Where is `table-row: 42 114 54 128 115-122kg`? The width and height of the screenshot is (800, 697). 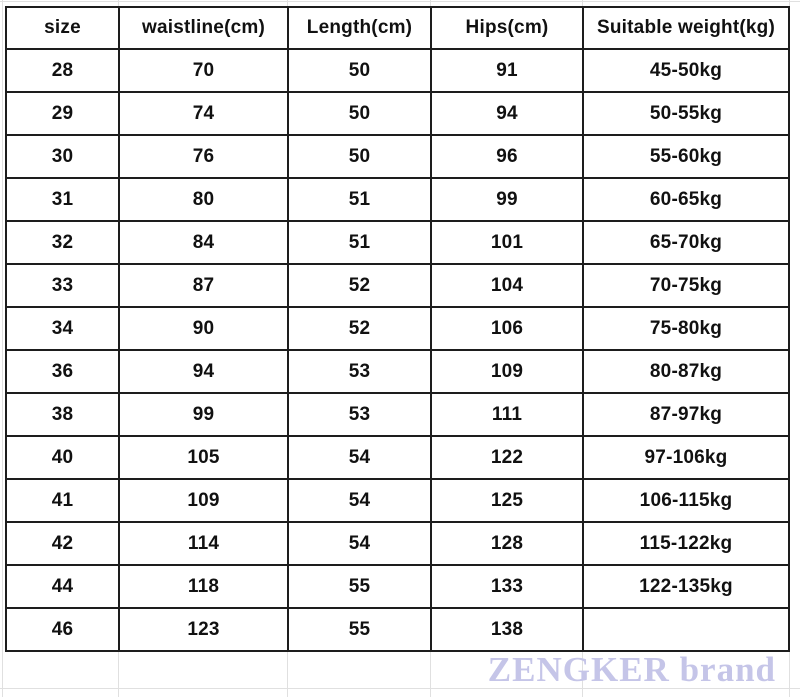 table-row: 42 114 54 128 115-122kg is located at coordinates (397, 543).